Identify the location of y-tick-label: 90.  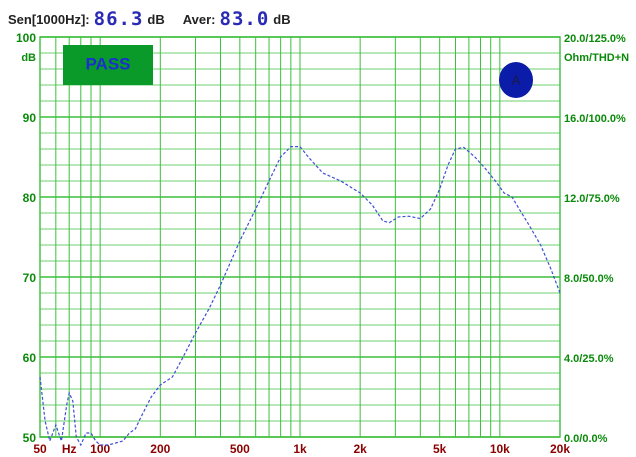
(30, 118).